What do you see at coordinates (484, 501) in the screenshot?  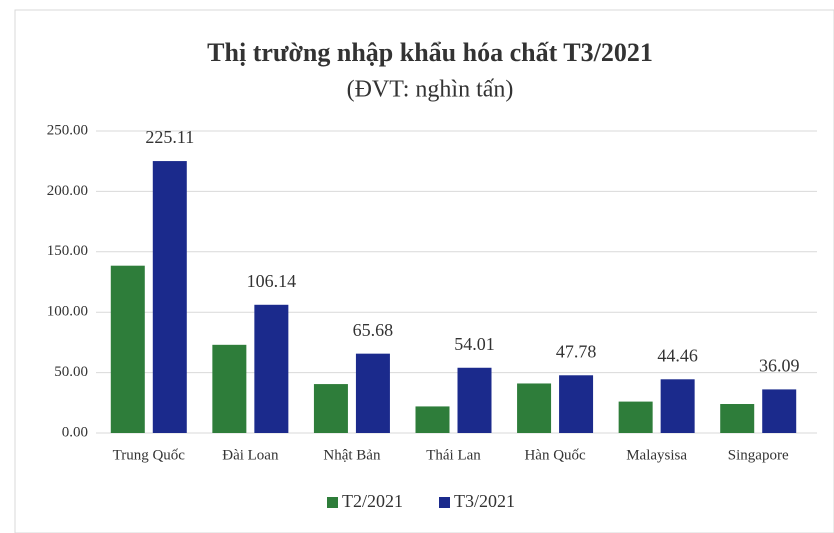 I see `legend-label: T3/2021` at bounding box center [484, 501].